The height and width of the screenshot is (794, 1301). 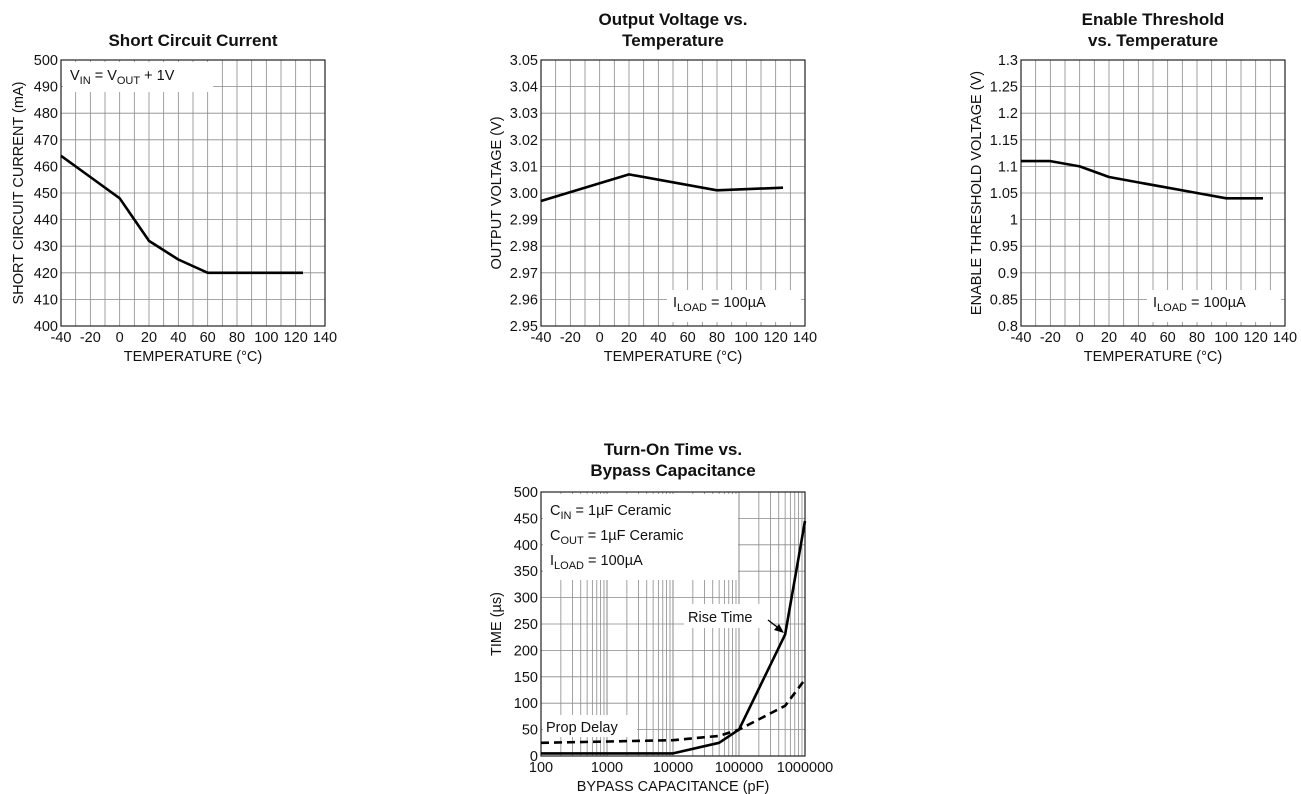 What do you see at coordinates (572, 541) in the screenshot?
I see `subscript: OUT` at bounding box center [572, 541].